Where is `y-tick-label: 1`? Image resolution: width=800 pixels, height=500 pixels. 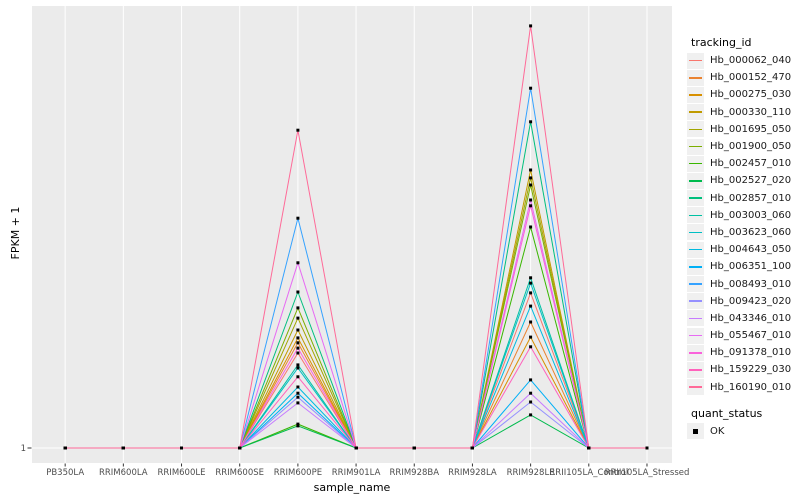 y-tick-label: 1 is located at coordinates (23, 449).